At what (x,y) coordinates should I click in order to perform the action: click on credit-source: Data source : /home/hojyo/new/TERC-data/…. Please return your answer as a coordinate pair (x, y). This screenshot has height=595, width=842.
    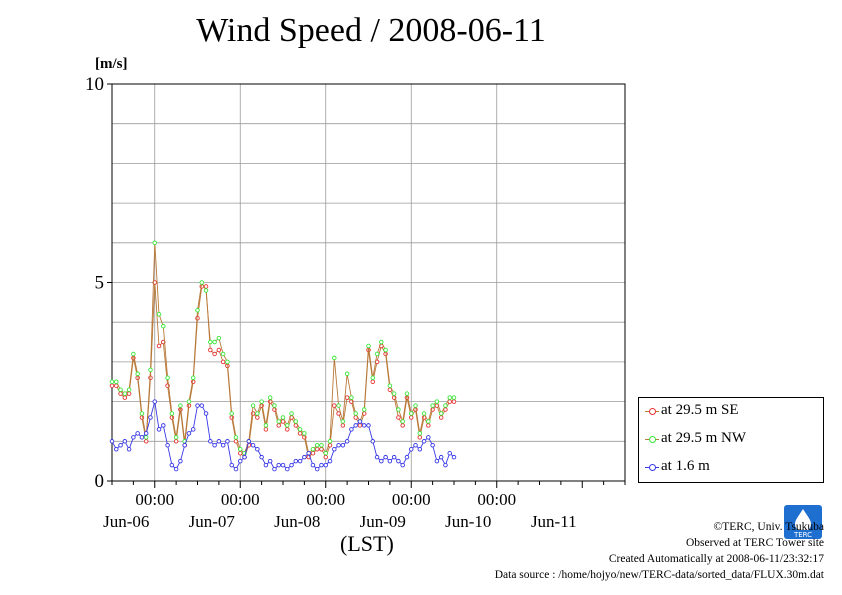
    Looking at the image, I should click on (659, 575).